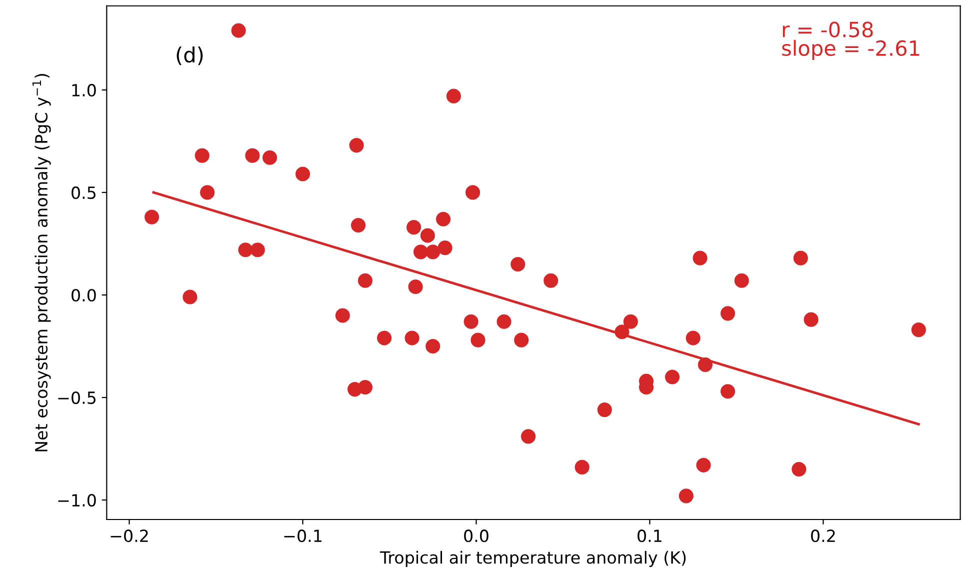  What do you see at coordinates (189, 56) in the screenshot?
I see `annotation: (d)` at bounding box center [189, 56].